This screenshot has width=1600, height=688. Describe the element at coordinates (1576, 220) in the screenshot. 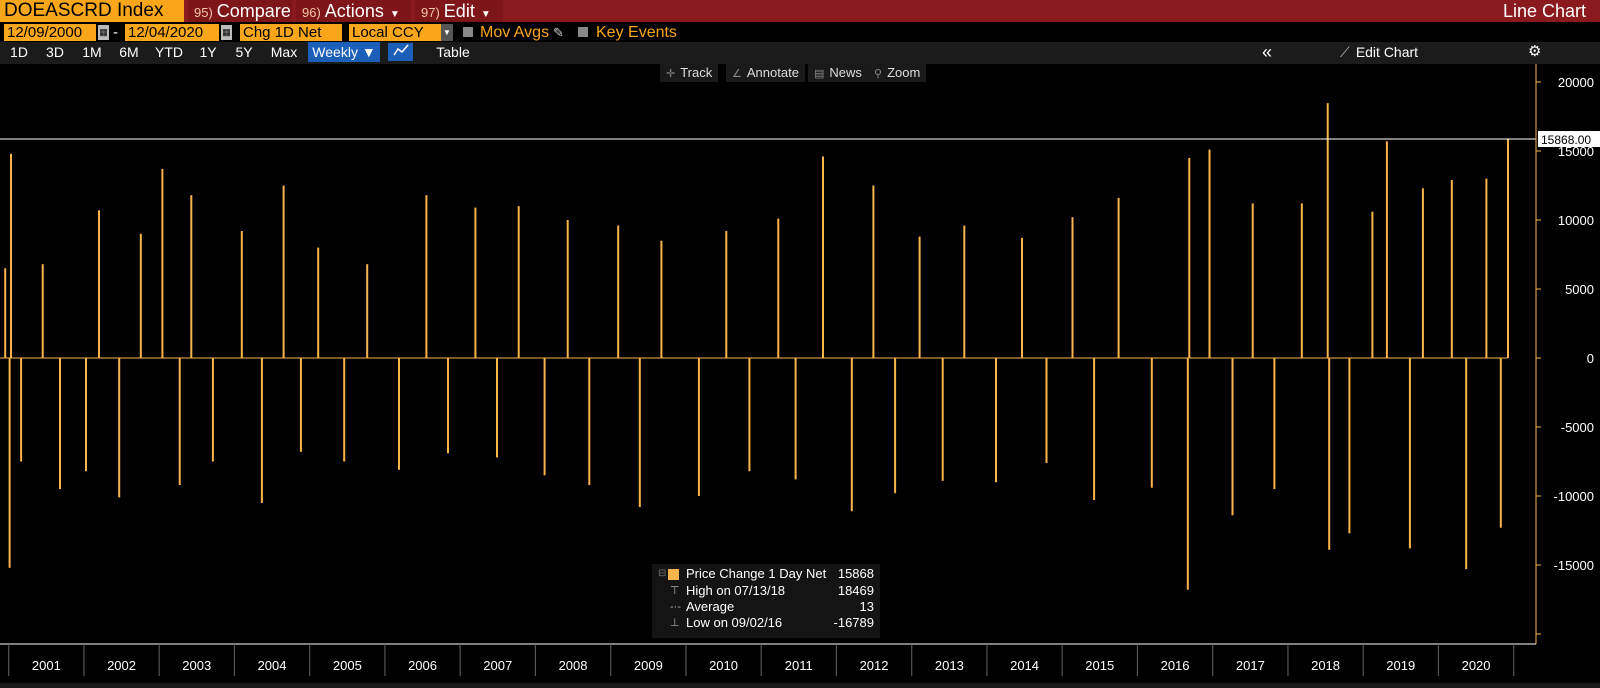

I see `y-tick-label: 10000` at that location.